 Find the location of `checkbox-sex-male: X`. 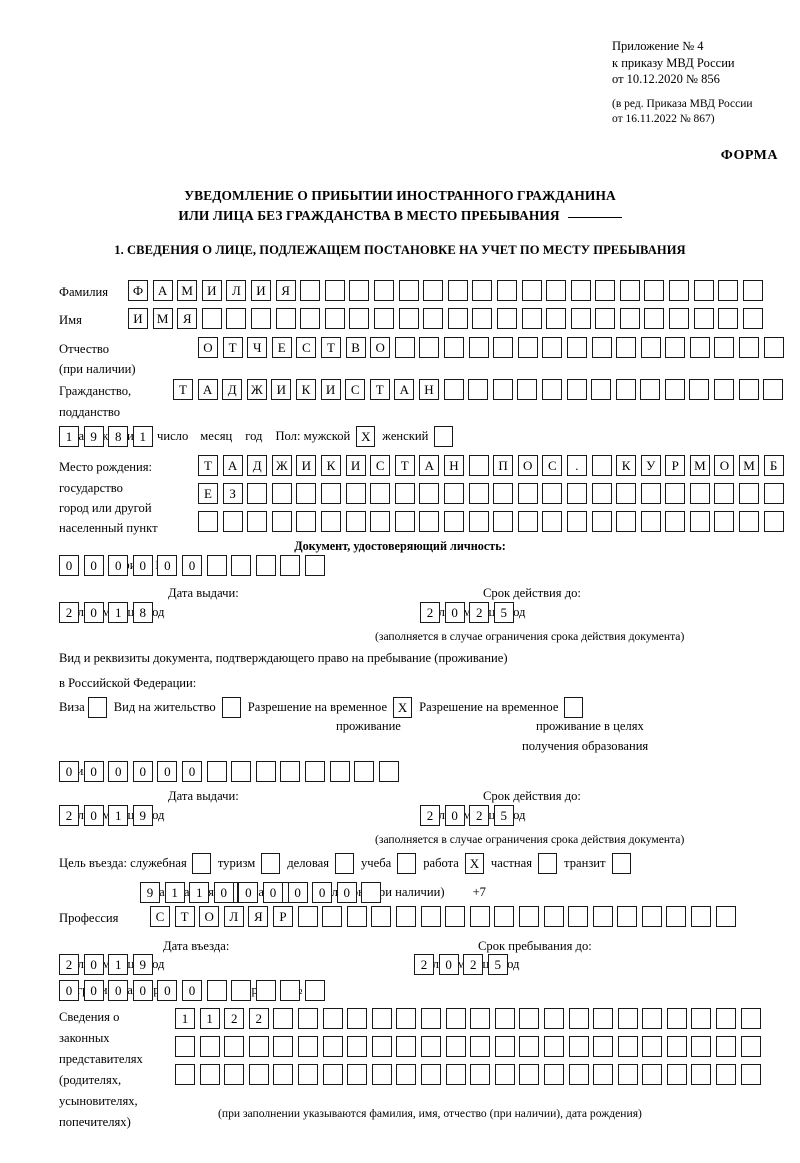

checkbox-sex-male: X is located at coordinates (366, 436).